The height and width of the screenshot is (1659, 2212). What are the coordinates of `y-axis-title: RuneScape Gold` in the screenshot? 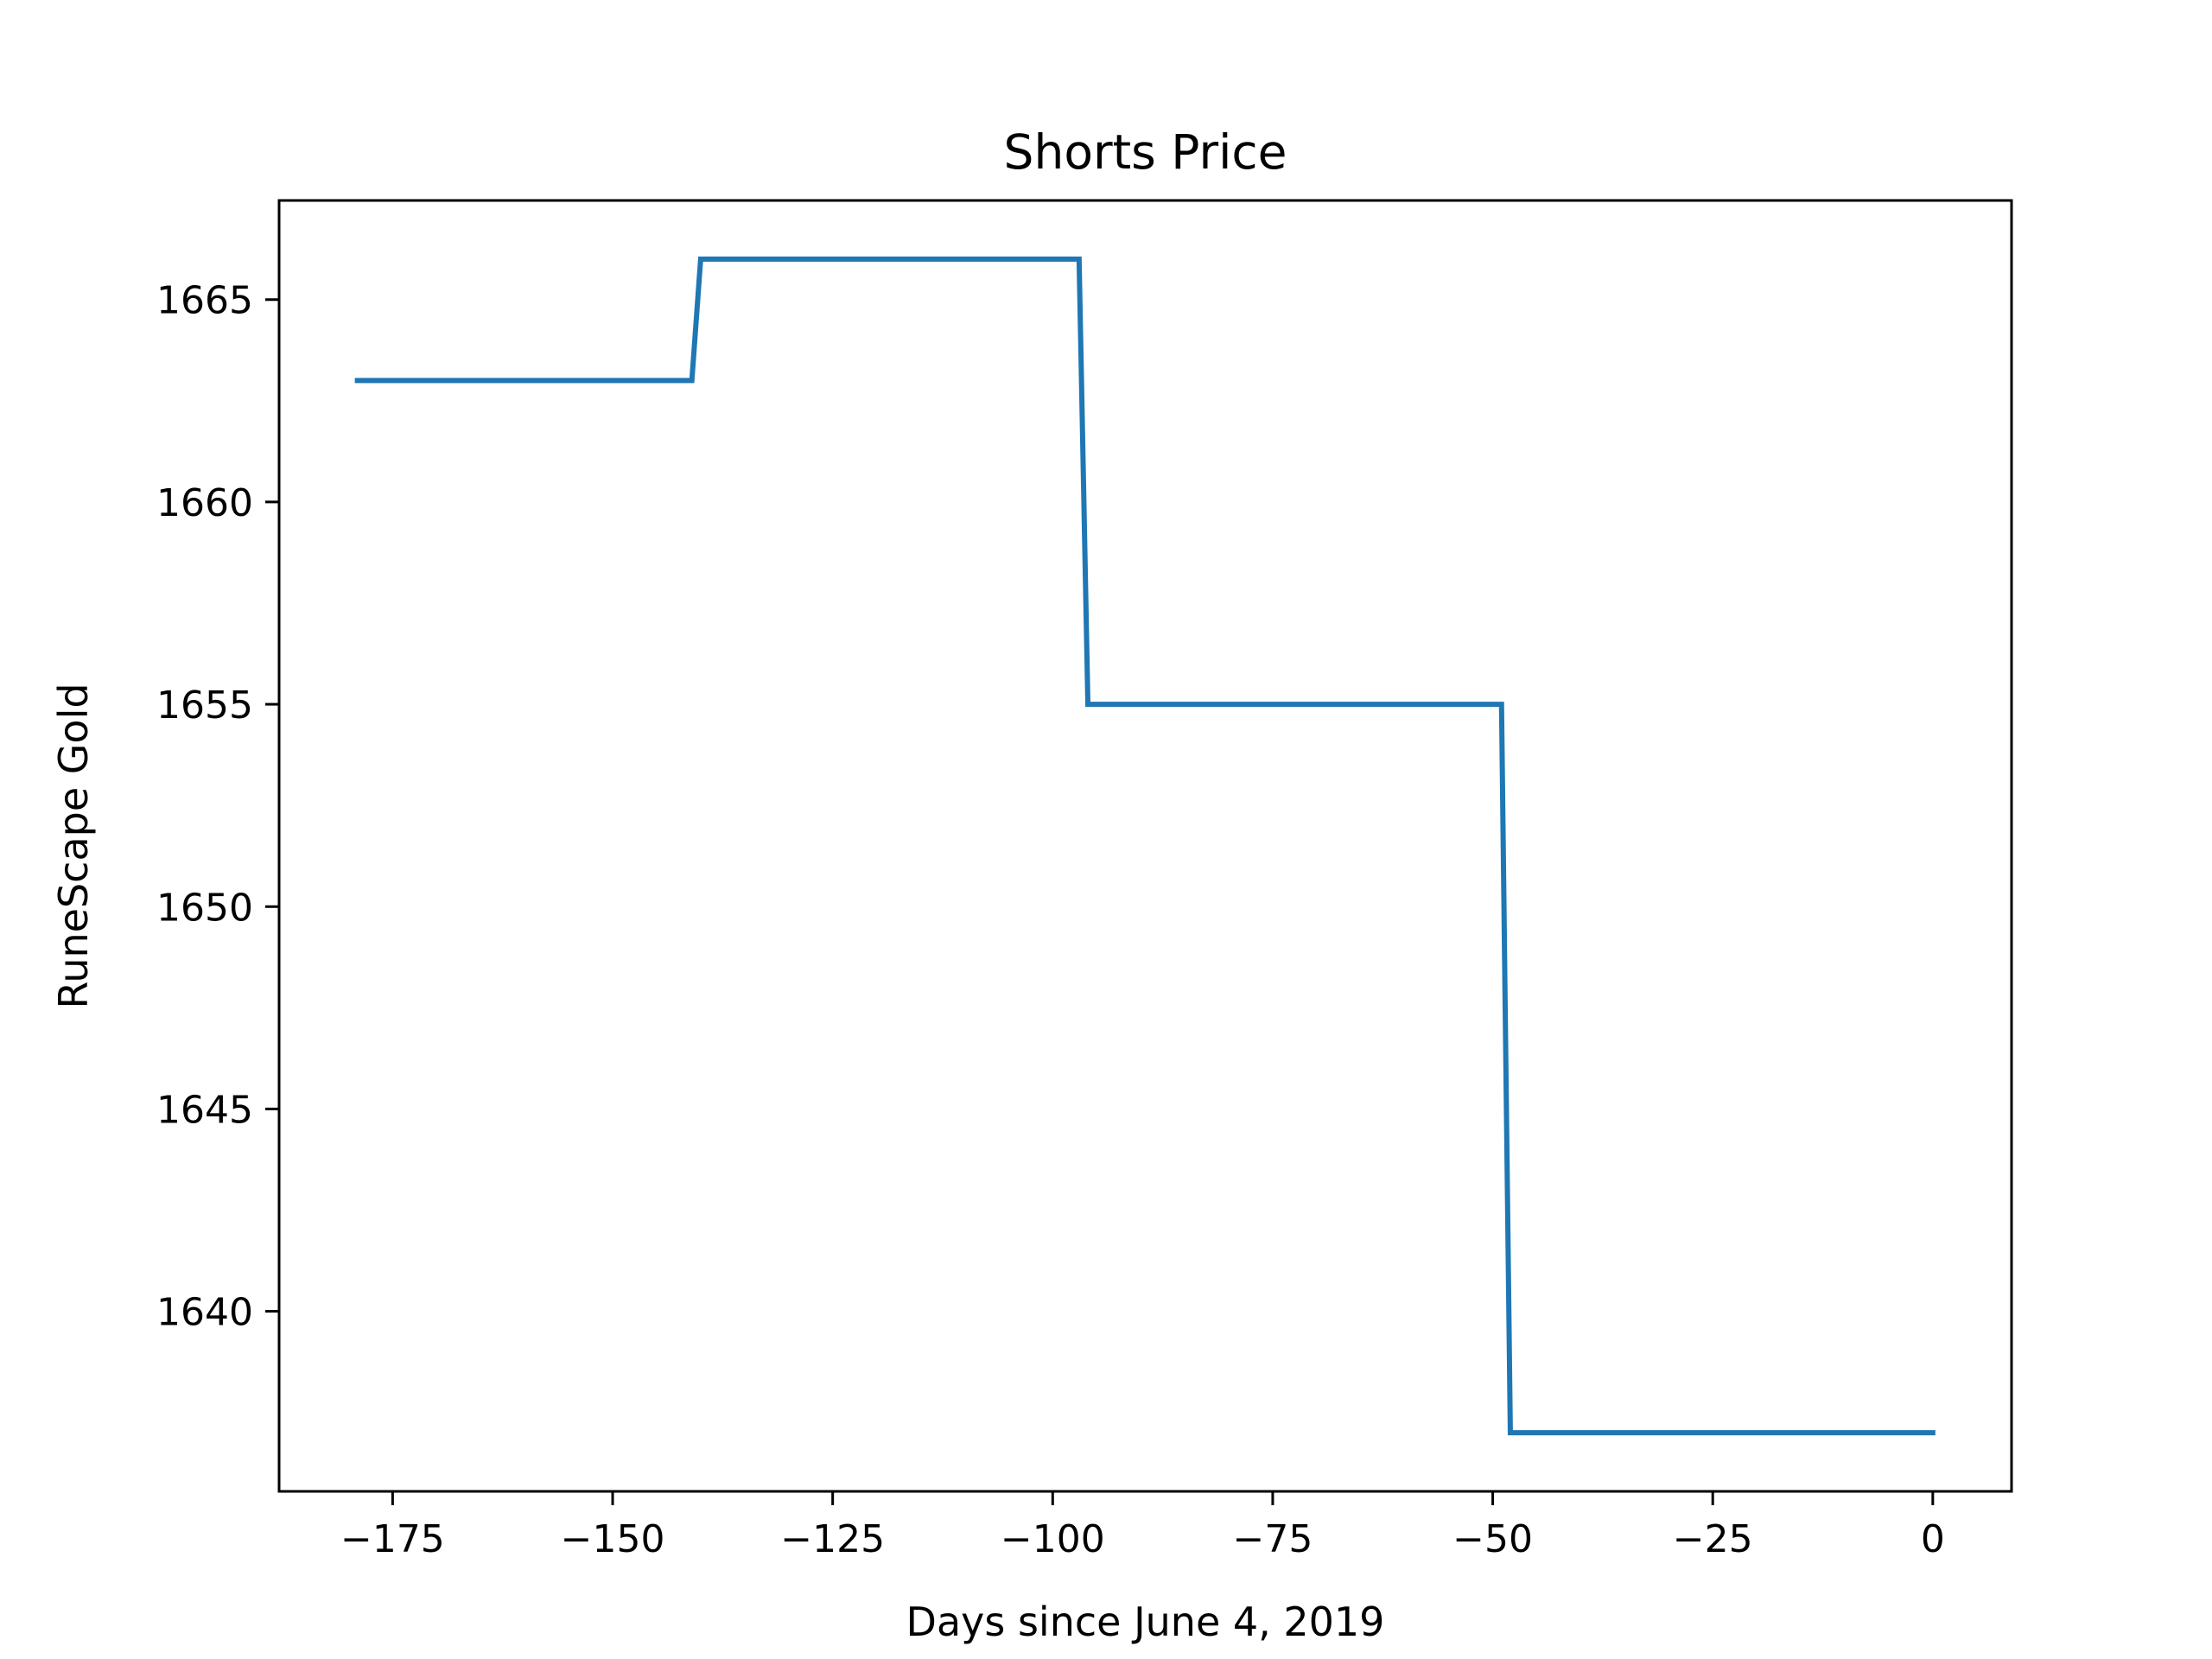 It's located at (73, 845).